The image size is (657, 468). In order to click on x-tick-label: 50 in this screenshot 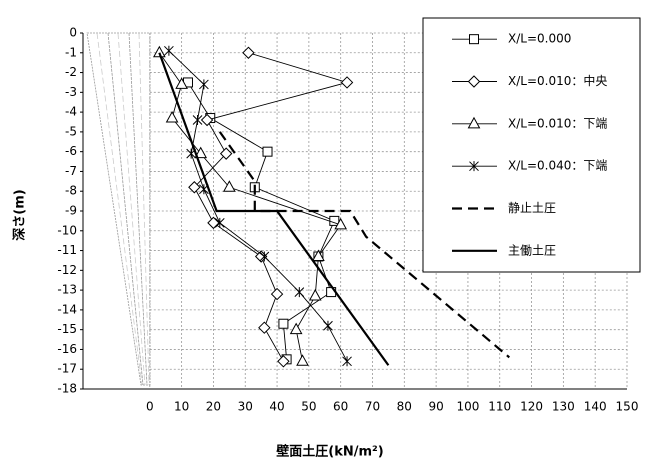, I will do `click(308, 407)`.